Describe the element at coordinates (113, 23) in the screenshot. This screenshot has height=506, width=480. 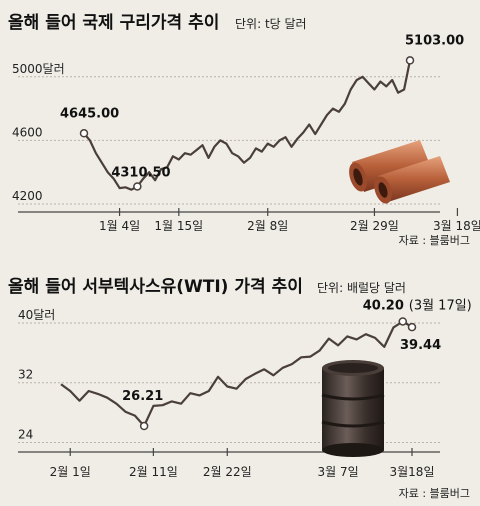
I see `chart-title: 올해 들어 국제 구리가격 추이` at that location.